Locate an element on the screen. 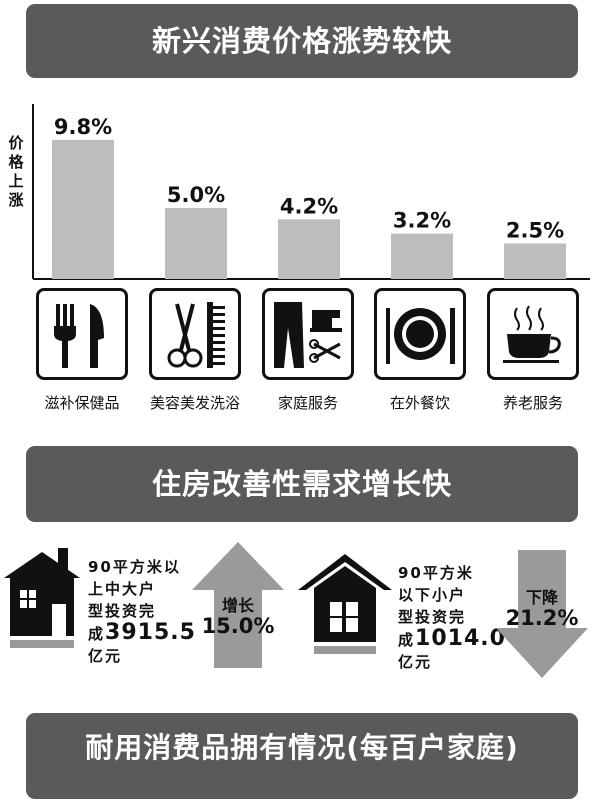 This screenshot has height=799, width=593. large-text-line1: 90平方米以 is located at coordinates (134, 567).